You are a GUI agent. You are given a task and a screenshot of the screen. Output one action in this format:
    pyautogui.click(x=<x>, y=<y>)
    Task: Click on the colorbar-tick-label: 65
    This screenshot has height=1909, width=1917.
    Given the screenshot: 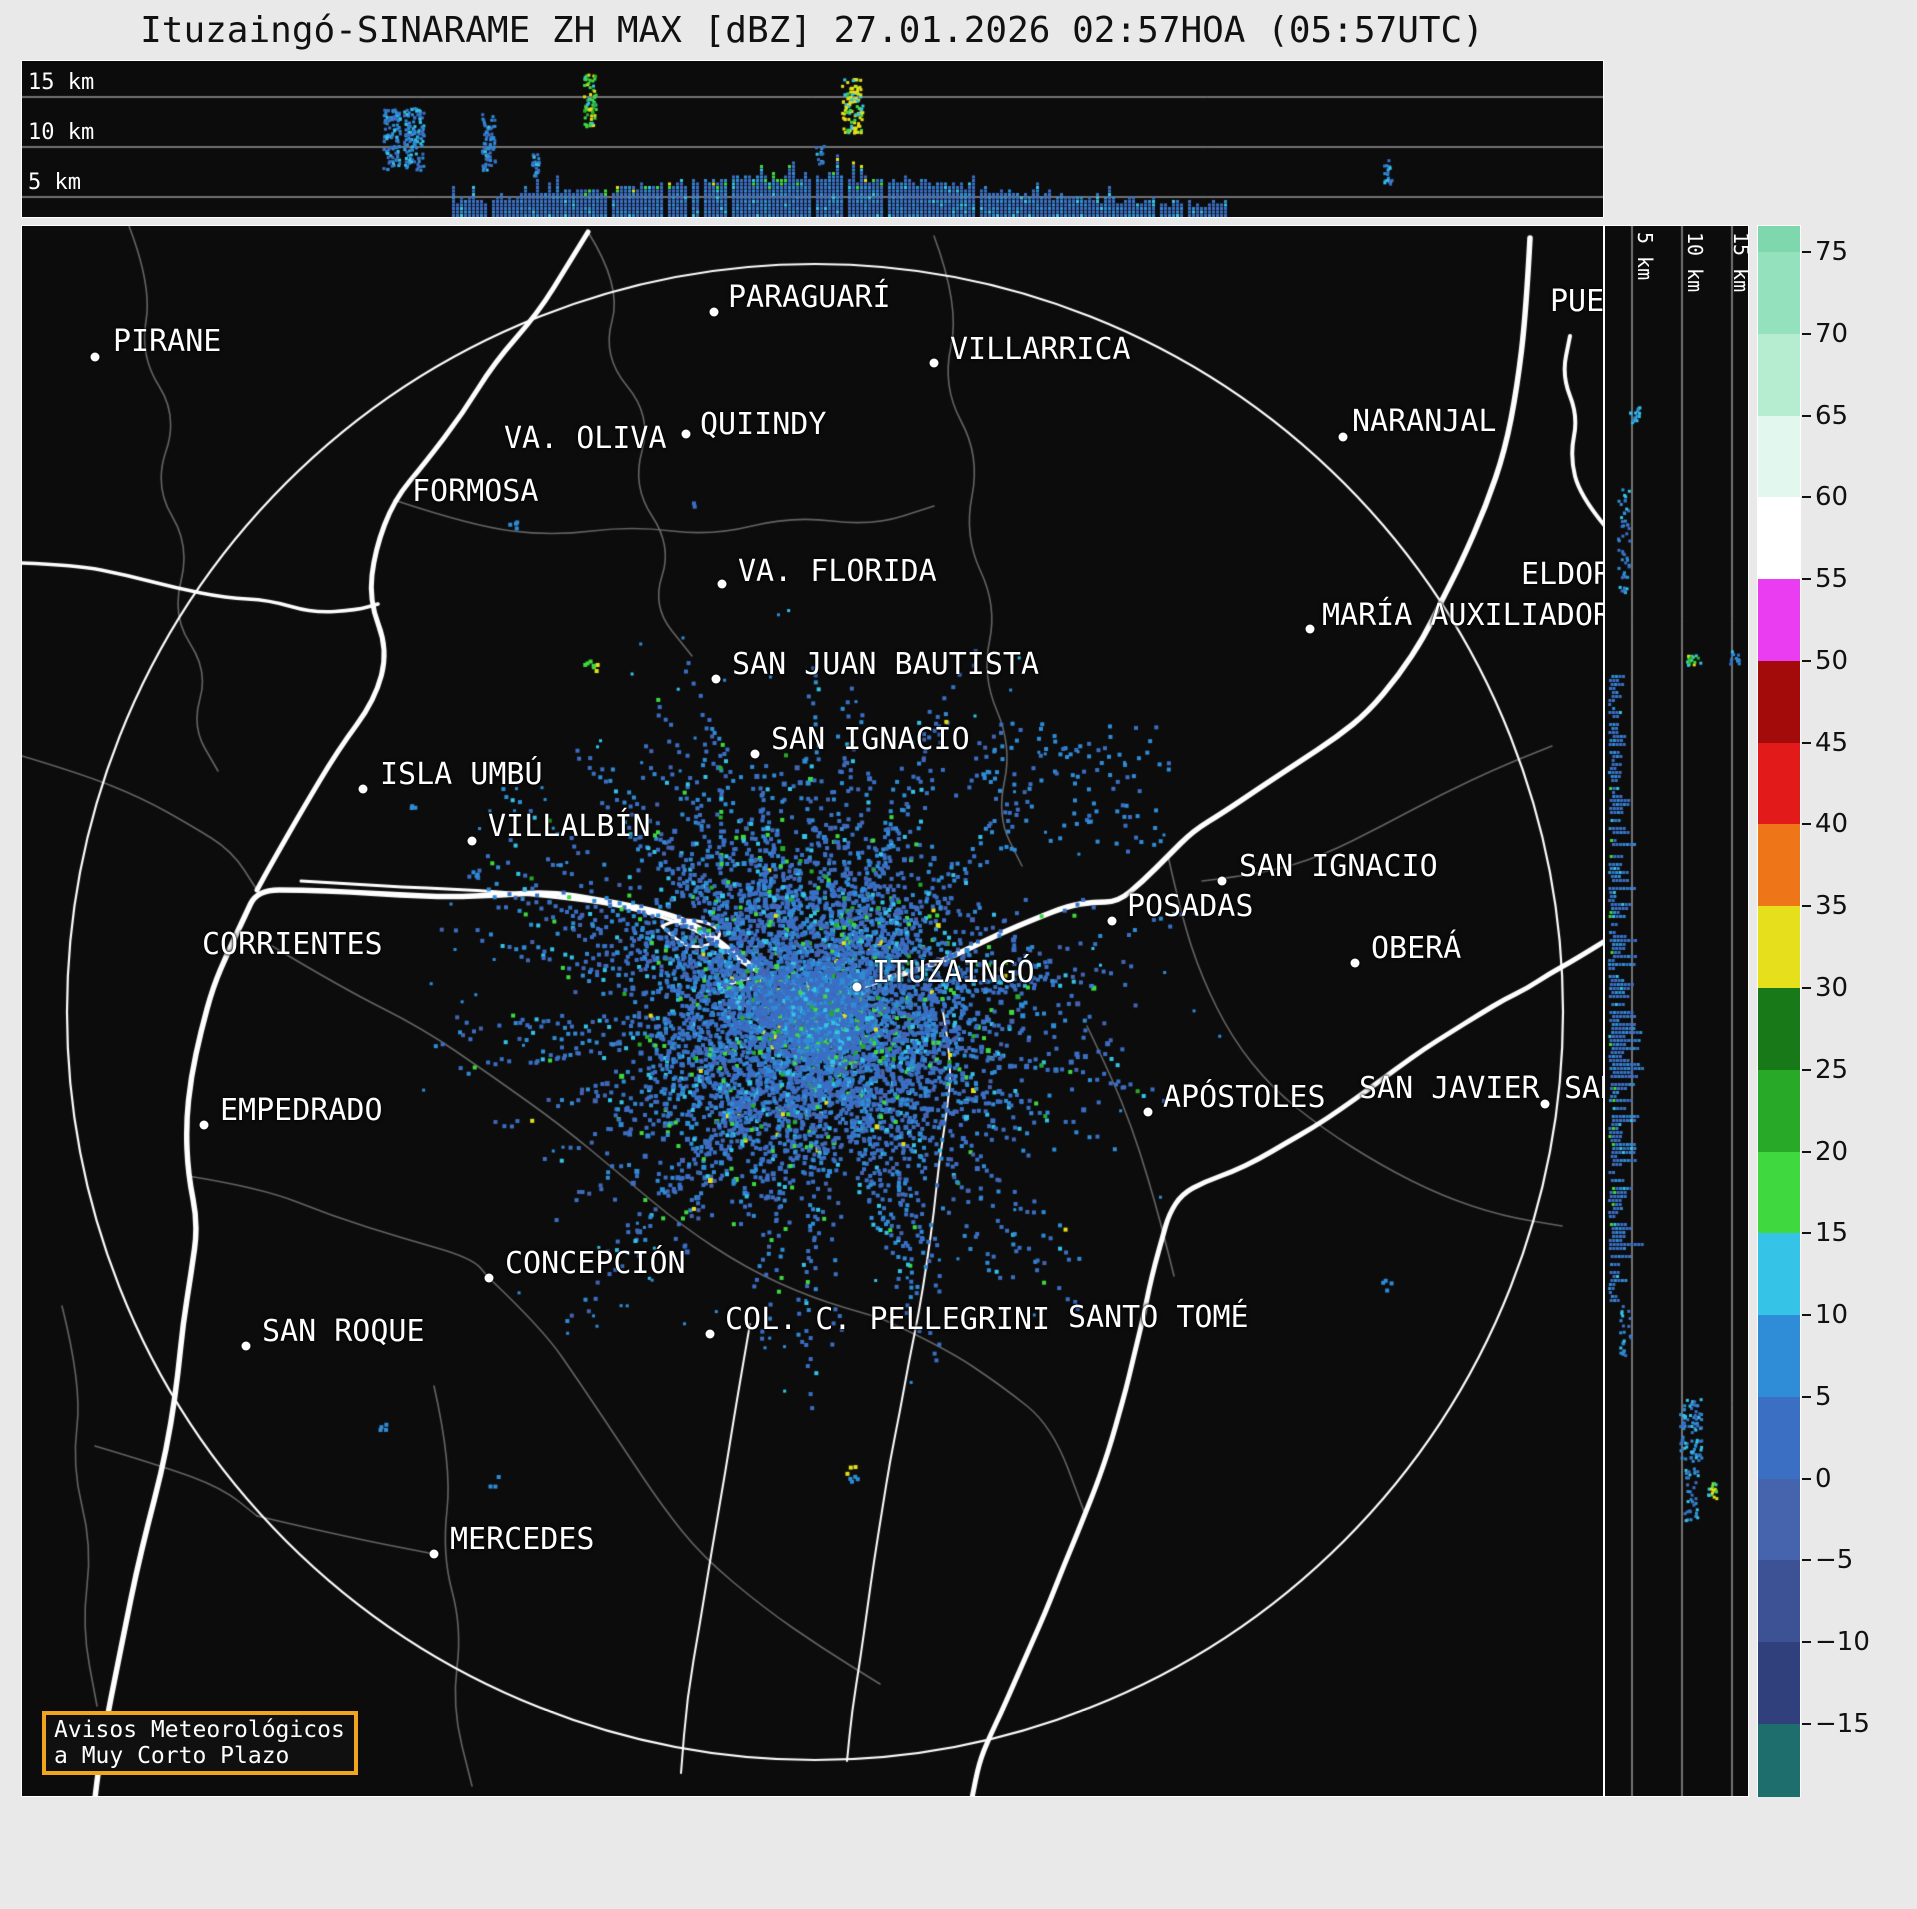 What is the action you would take?
    pyautogui.click(x=1832, y=415)
    